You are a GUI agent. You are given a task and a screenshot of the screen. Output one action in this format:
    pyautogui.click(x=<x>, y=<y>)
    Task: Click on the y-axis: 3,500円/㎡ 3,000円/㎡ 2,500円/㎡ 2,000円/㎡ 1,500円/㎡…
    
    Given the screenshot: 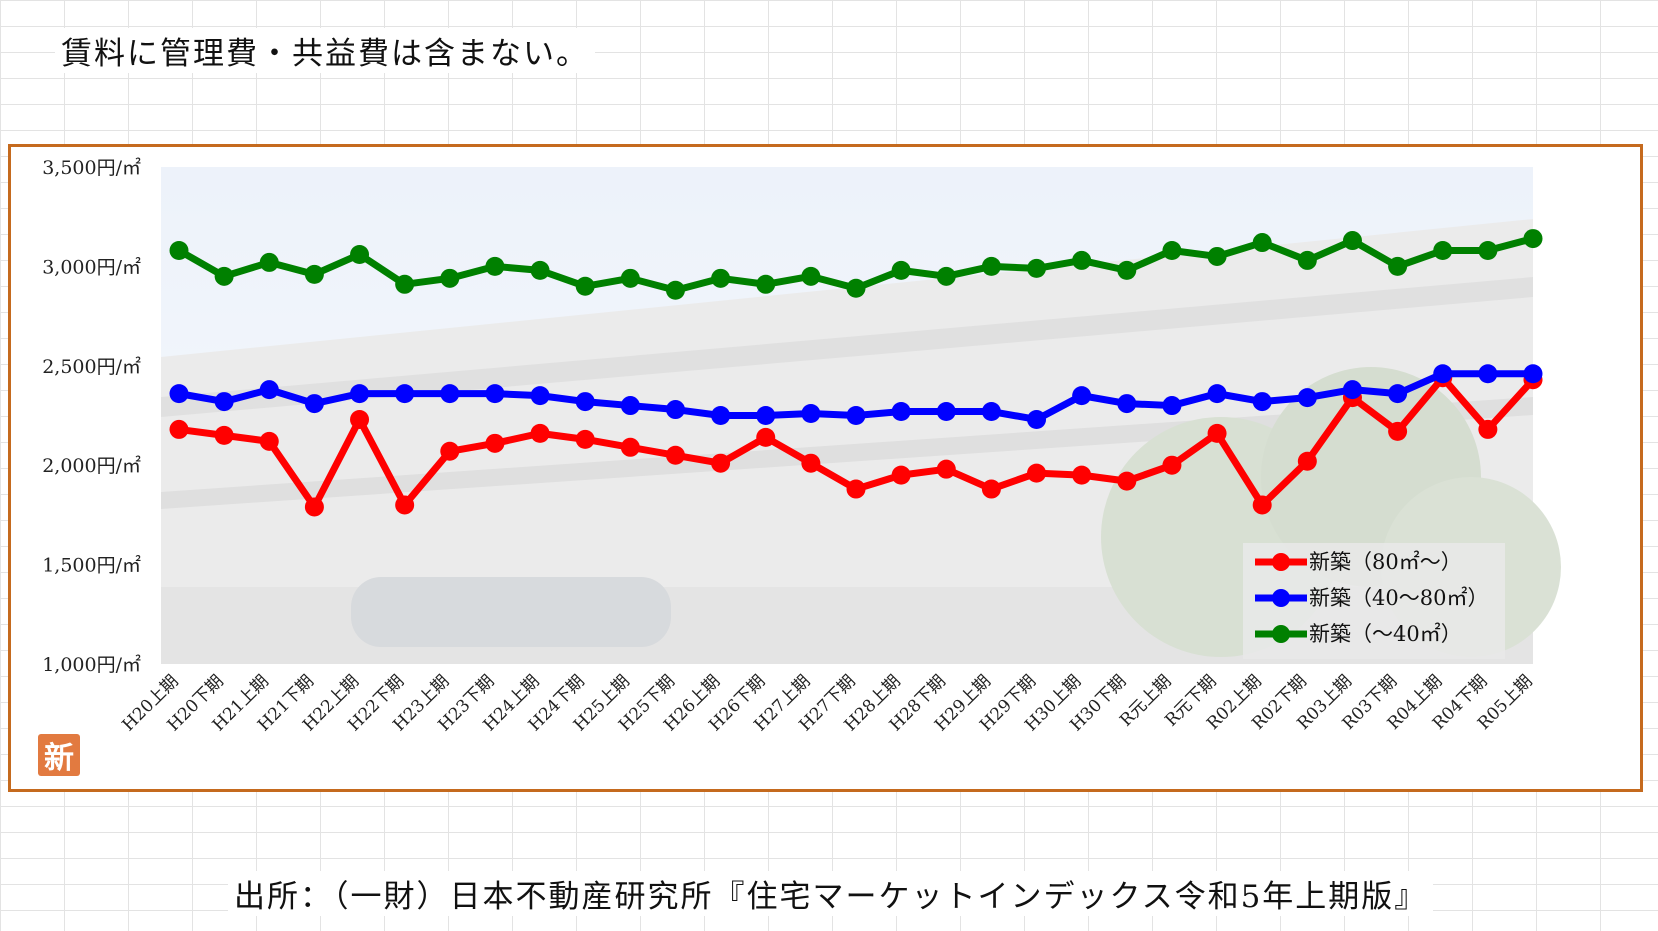 What is the action you would take?
    pyautogui.click(x=91, y=416)
    